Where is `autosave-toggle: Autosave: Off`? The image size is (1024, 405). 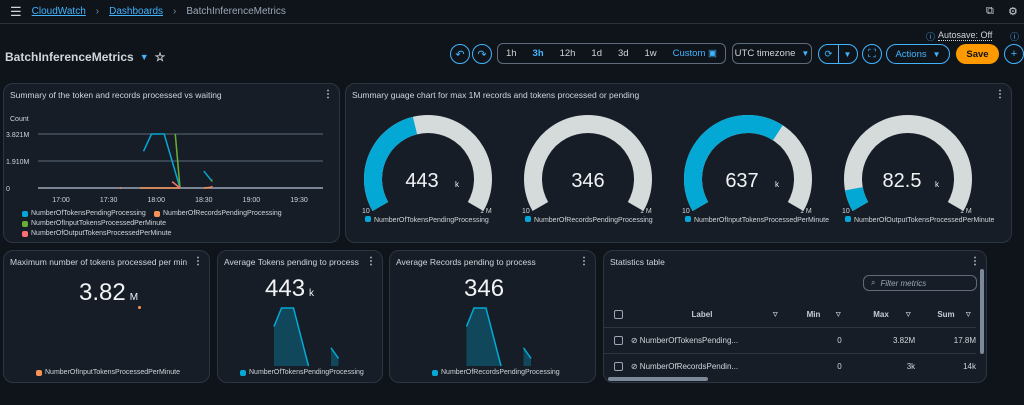 autosave-toggle: Autosave: Off is located at coordinates (965, 35).